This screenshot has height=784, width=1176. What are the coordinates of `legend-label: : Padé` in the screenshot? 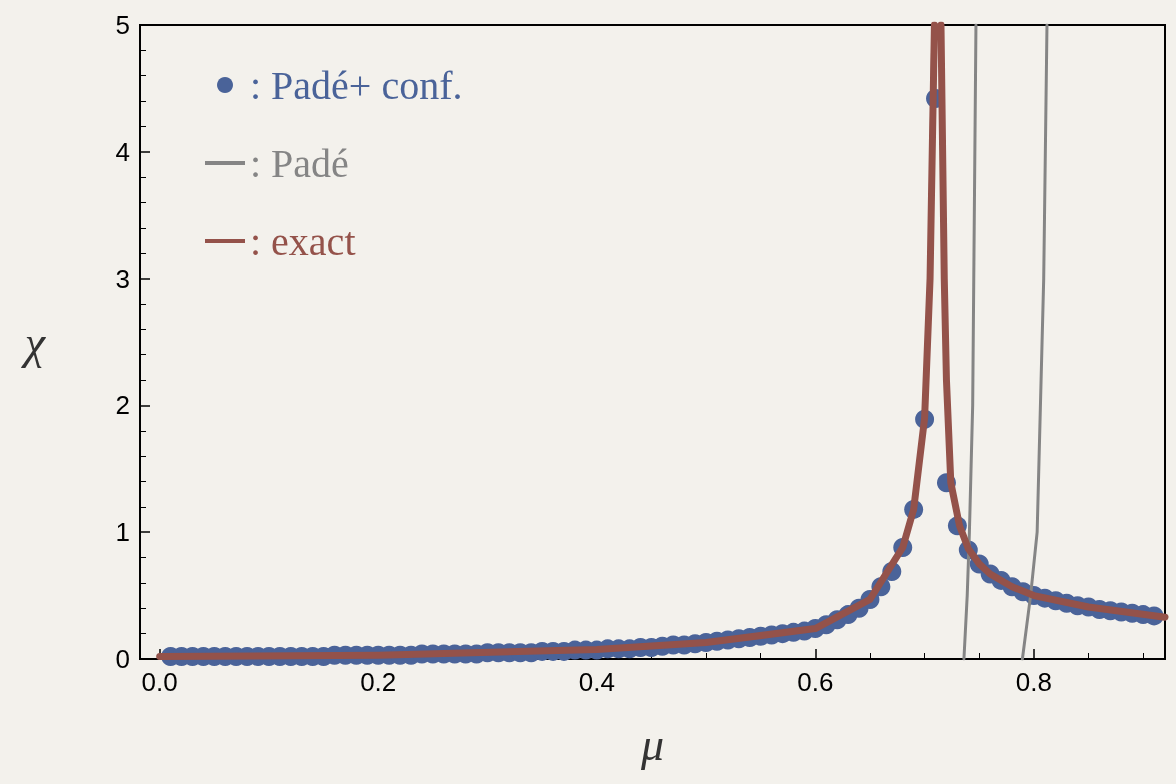 It's located at (299, 163).